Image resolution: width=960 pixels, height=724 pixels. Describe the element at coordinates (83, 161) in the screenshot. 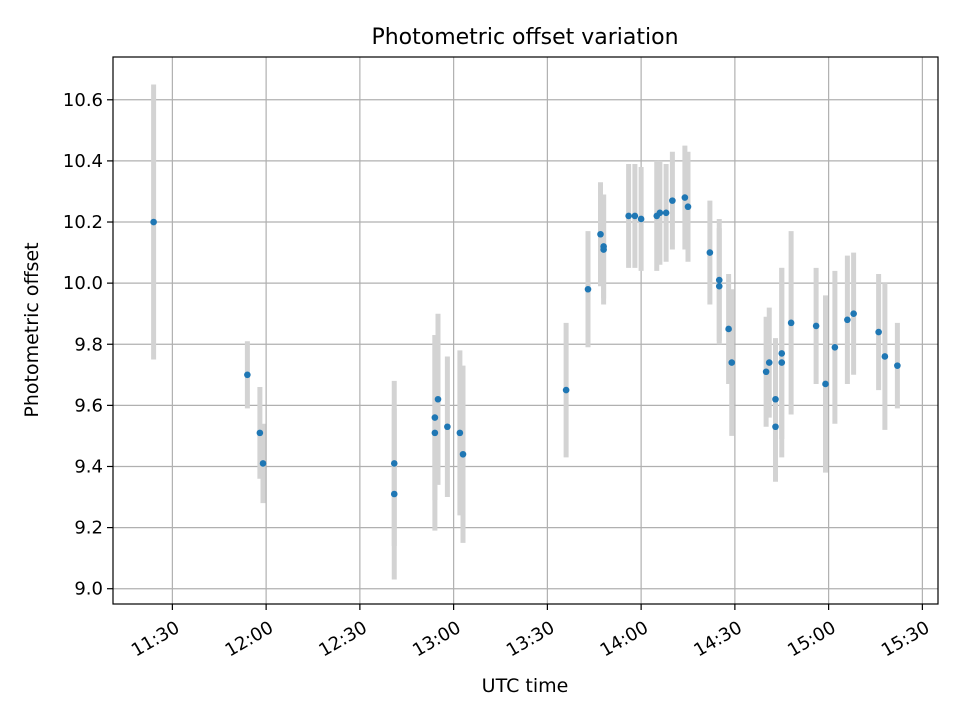

I see `y-tick-label: 10.4` at that location.